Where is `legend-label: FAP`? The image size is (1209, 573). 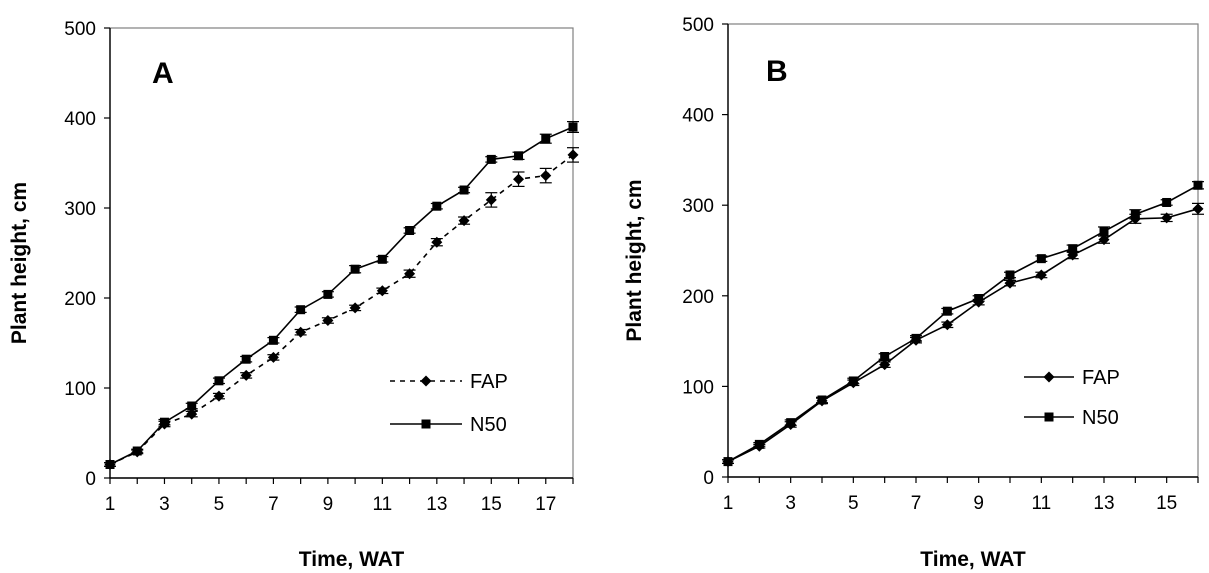
legend-label: FAP is located at coordinates (1101, 378).